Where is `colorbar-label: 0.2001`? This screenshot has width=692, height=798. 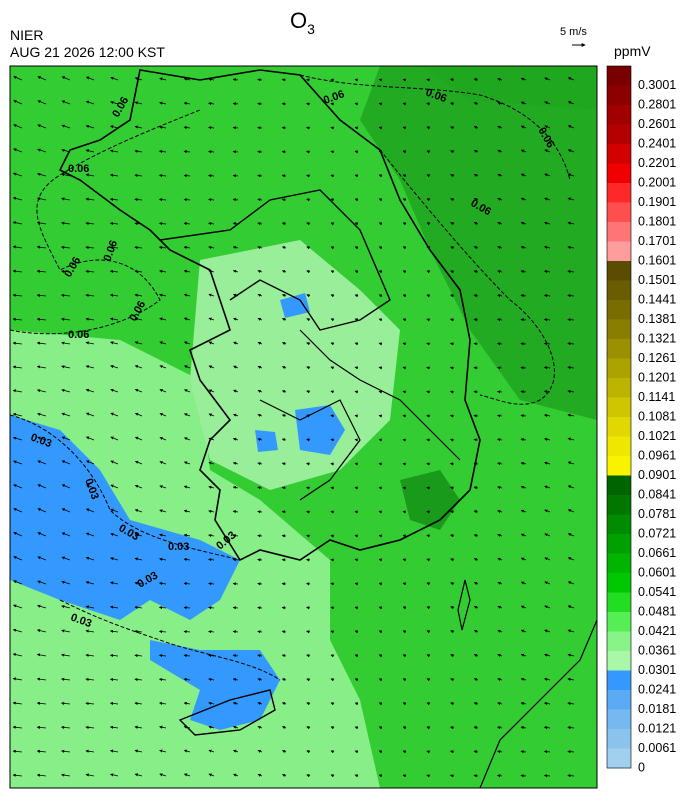
colorbar-label: 0.2001 is located at coordinates (657, 182).